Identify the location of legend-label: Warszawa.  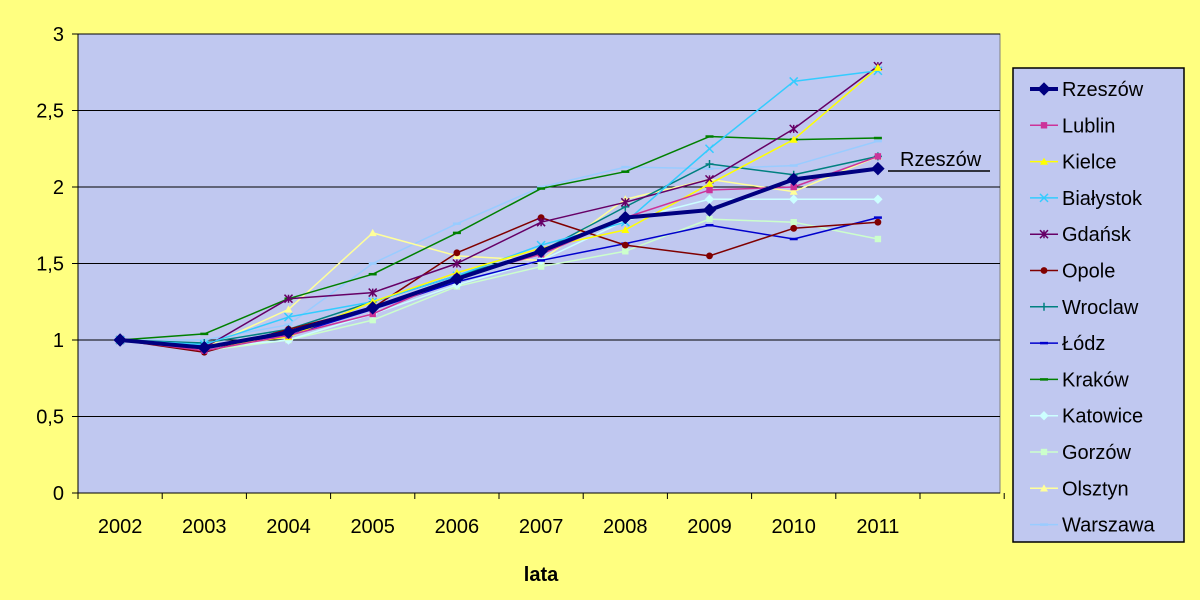
(1108, 526).